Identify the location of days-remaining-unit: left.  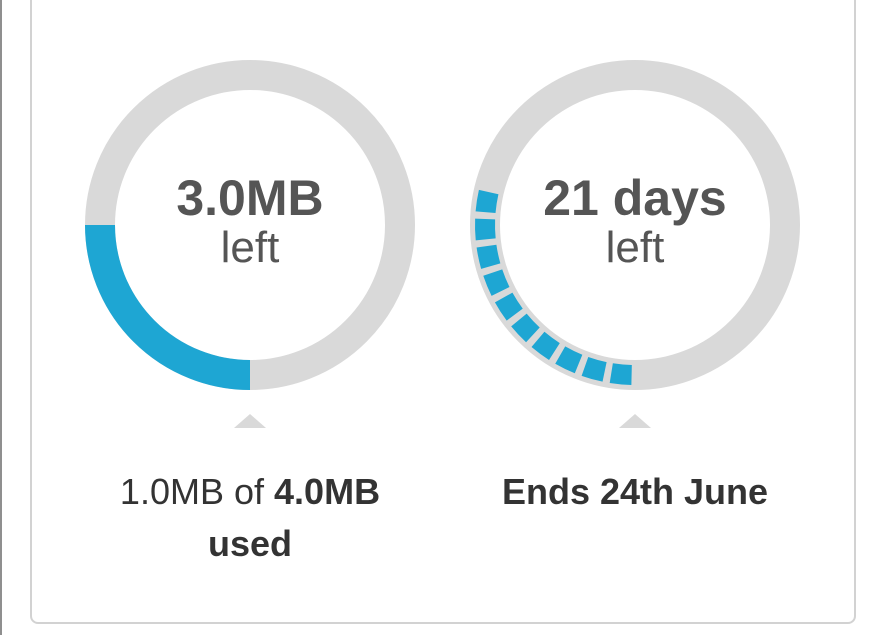
(635, 247).